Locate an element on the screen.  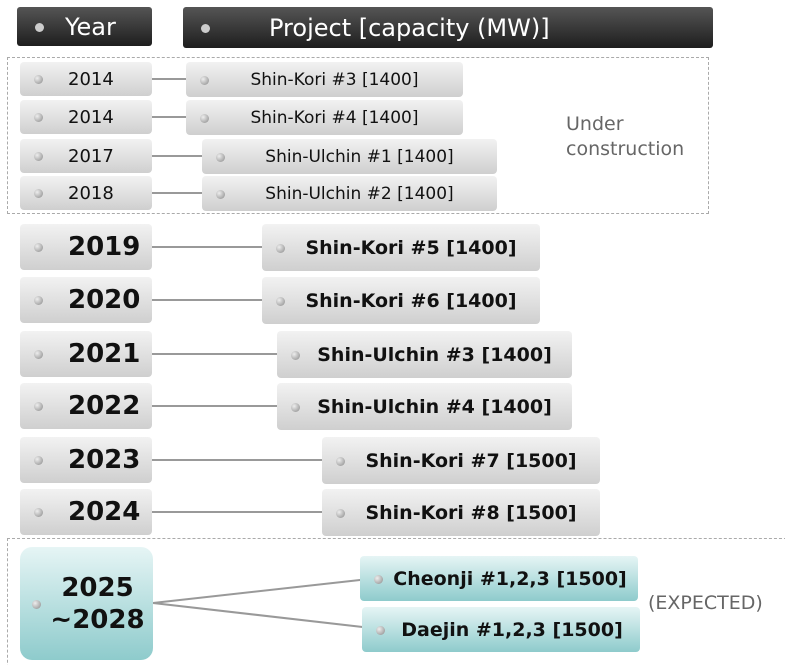
project-box: Shin-Ulchin #1 [1400] is located at coordinates (349, 156).